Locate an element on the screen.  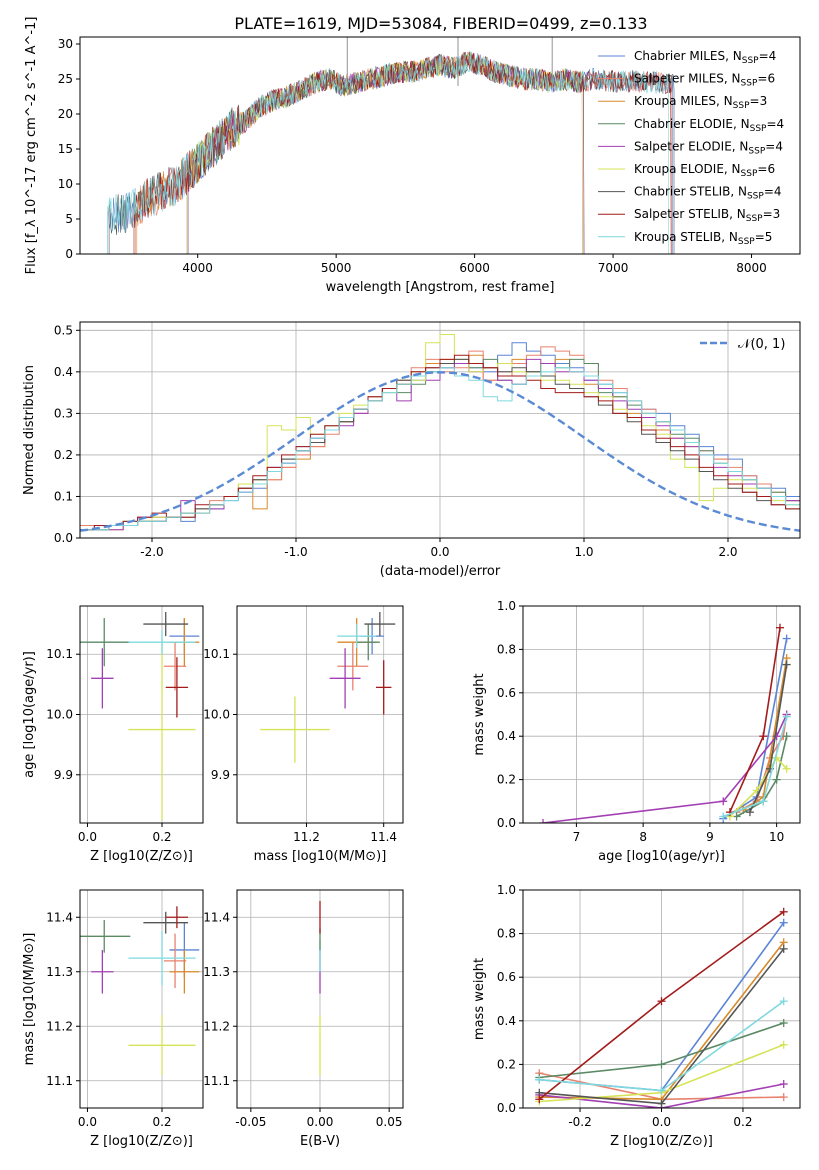
y-axis-label: Flux [f_λ 10^-17 erg cm^-2 s^-1 A^-1] is located at coordinates (31, 146).